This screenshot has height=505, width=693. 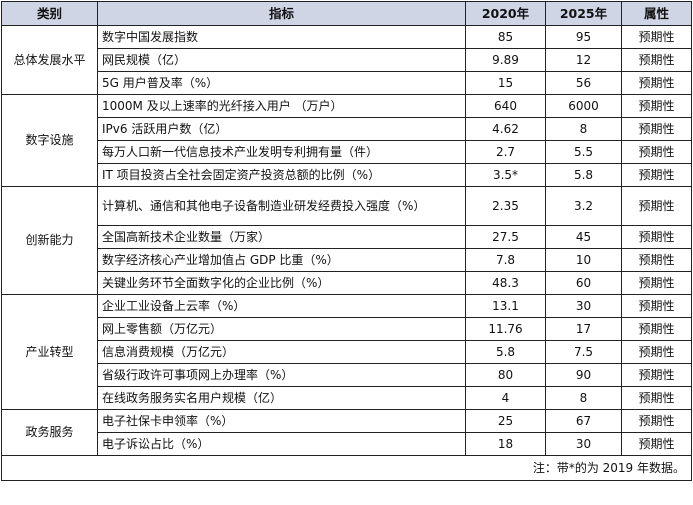 I want to click on value-2020-cell: 4, so click(x=505, y=398).